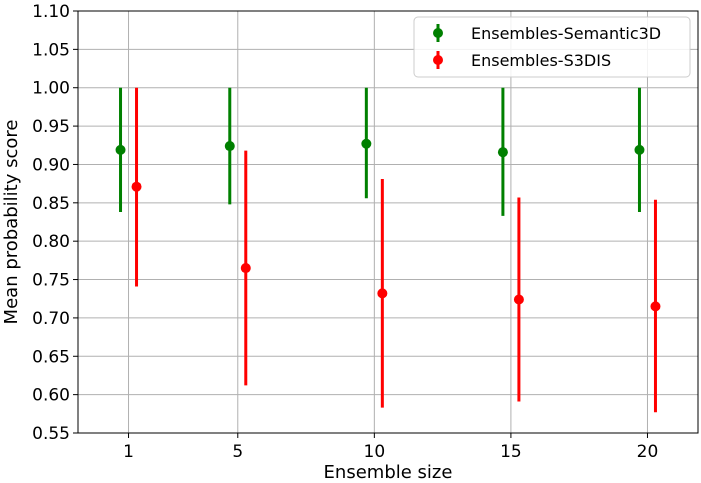 Image resolution: width=701 pixels, height=483 pixels. What do you see at coordinates (51, 357) in the screenshot?
I see `y-tick-label: 0.65` at bounding box center [51, 357].